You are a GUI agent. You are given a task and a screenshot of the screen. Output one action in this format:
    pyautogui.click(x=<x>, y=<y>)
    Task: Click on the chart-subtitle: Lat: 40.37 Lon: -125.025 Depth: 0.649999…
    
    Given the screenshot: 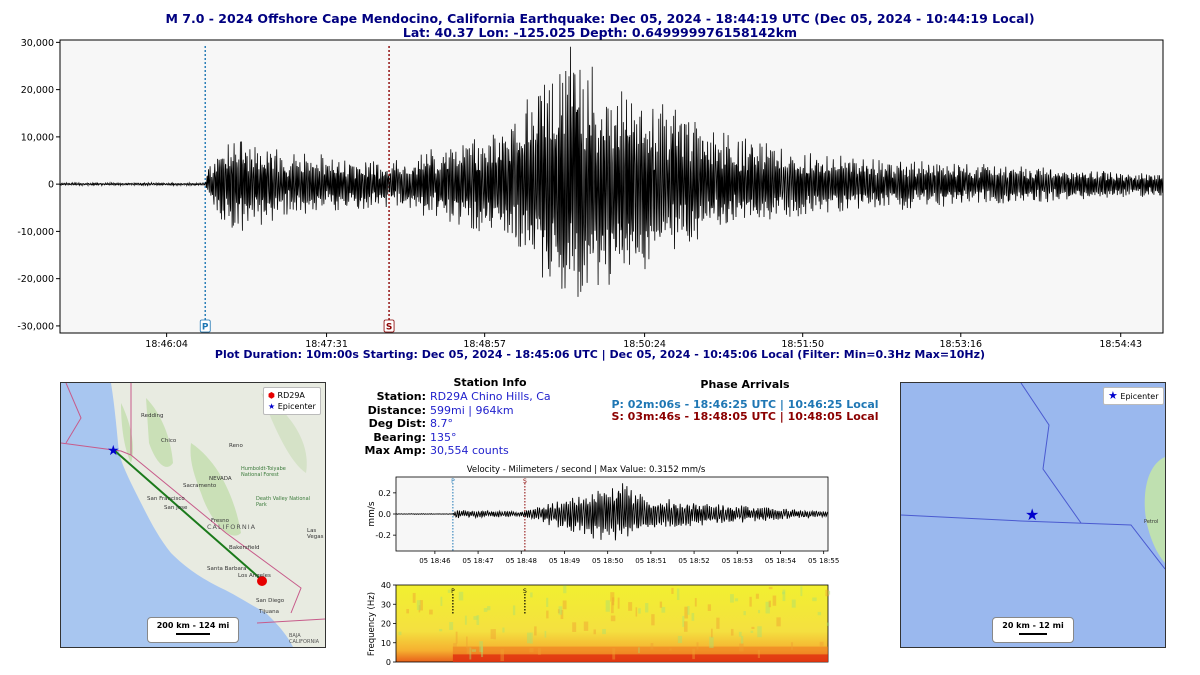 What is the action you would take?
    pyautogui.click(x=600, y=32)
    